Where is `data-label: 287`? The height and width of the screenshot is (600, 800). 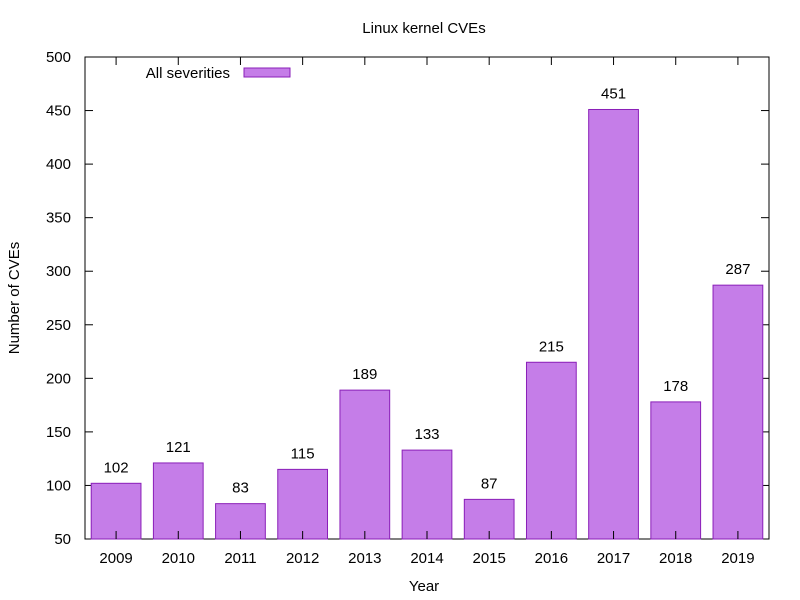 data-label: 287 is located at coordinates (737, 269).